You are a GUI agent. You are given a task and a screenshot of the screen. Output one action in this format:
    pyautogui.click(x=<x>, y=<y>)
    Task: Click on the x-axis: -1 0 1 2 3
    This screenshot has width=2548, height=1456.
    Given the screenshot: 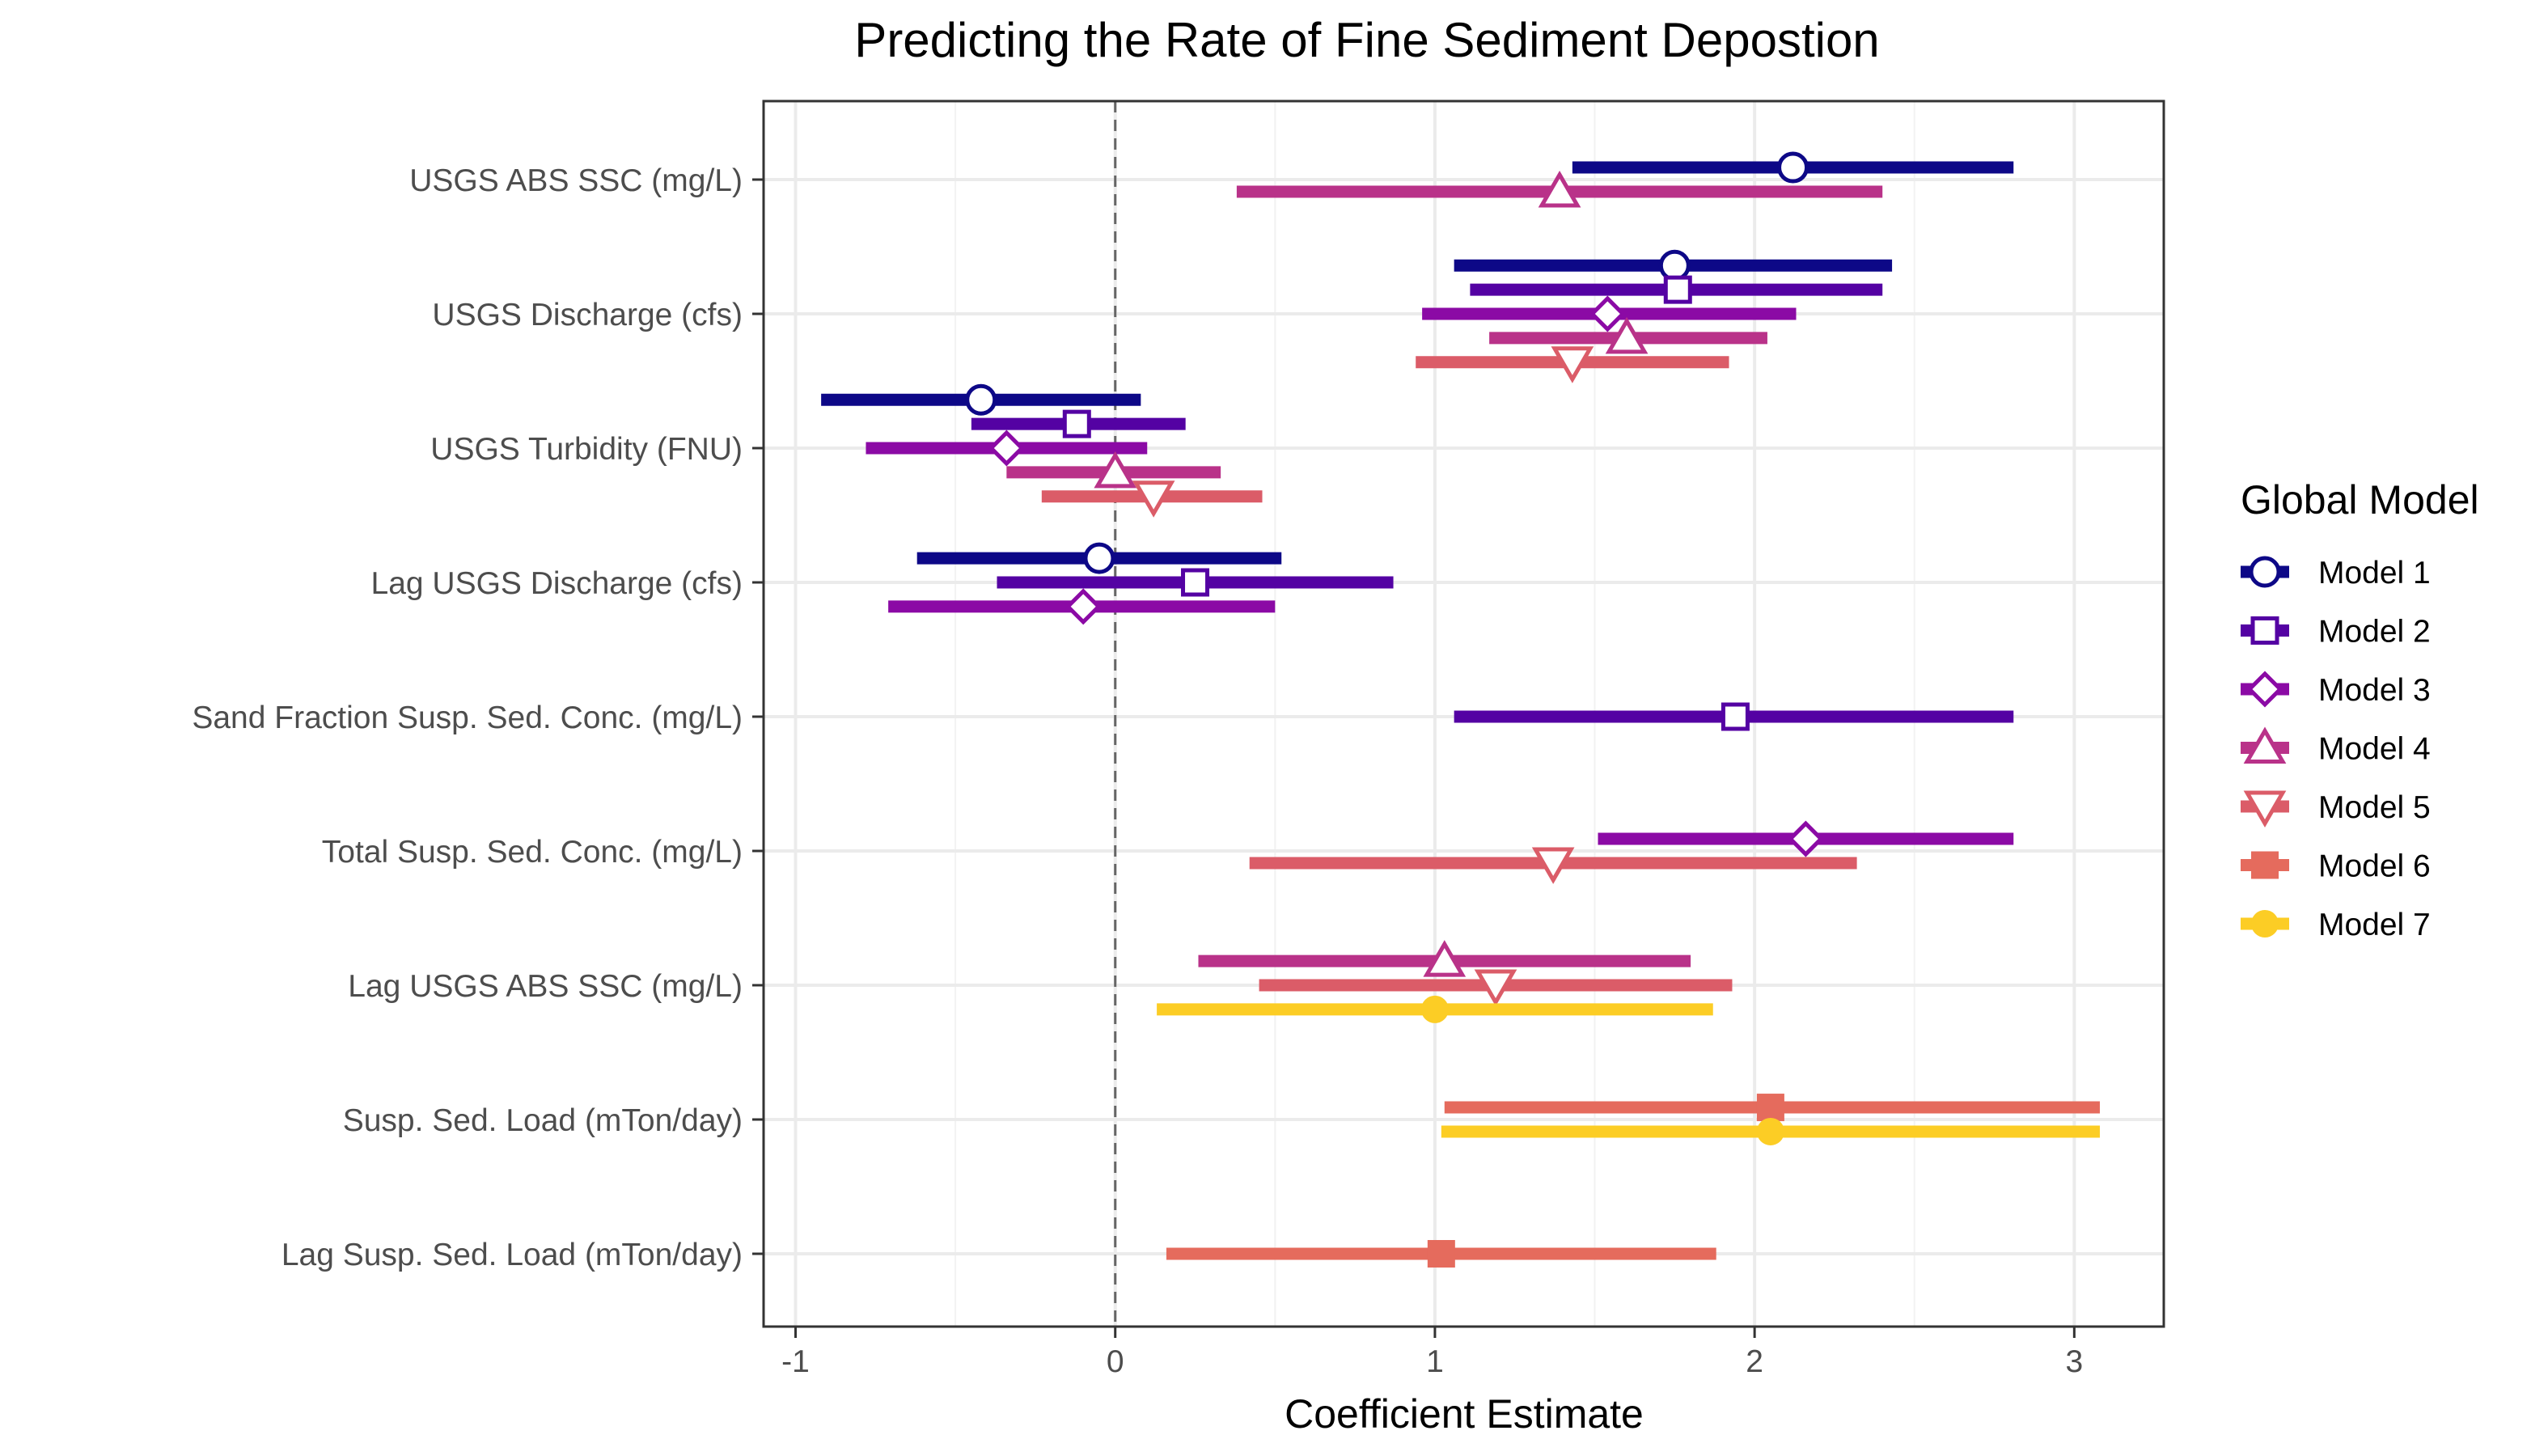 What is the action you would take?
    pyautogui.click(x=1432, y=1353)
    